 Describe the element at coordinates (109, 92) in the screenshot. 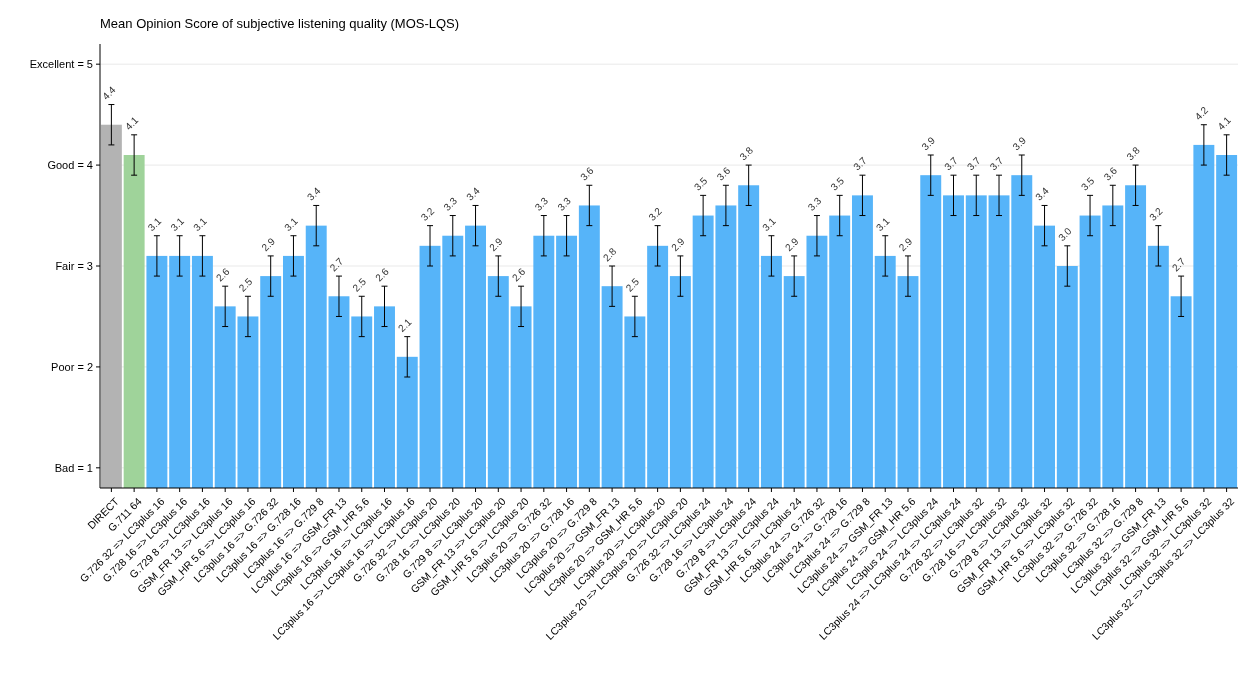

I see `data-label: 4.4` at that location.